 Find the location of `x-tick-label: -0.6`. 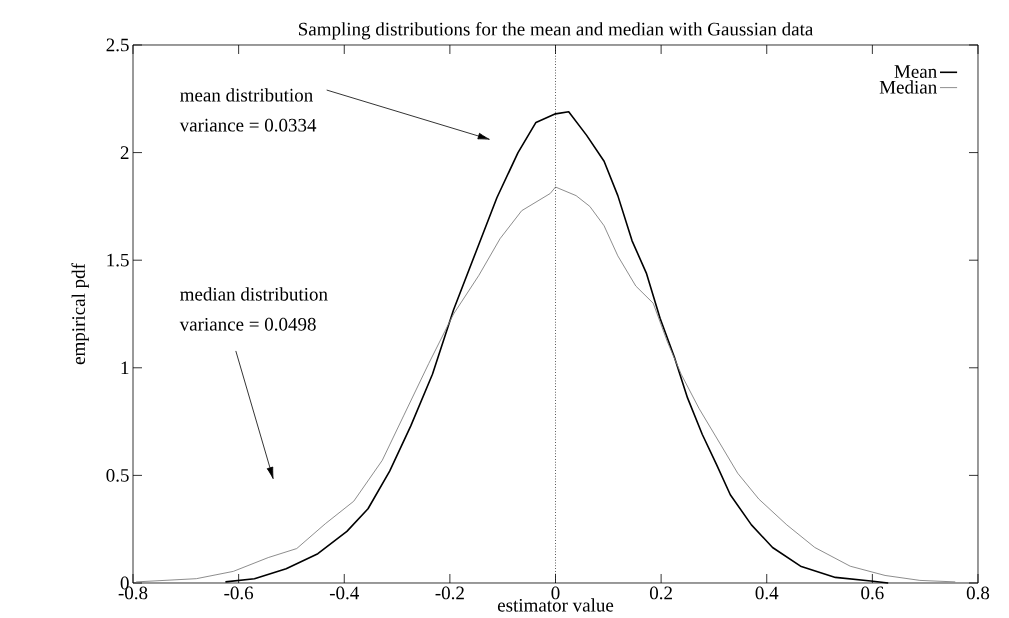

x-tick-label: -0.6 is located at coordinates (239, 593).